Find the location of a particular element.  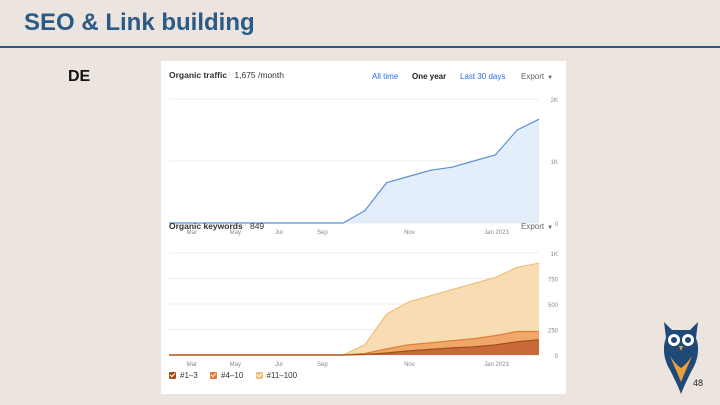

keywords-export-label: Export is located at coordinates (533, 226).